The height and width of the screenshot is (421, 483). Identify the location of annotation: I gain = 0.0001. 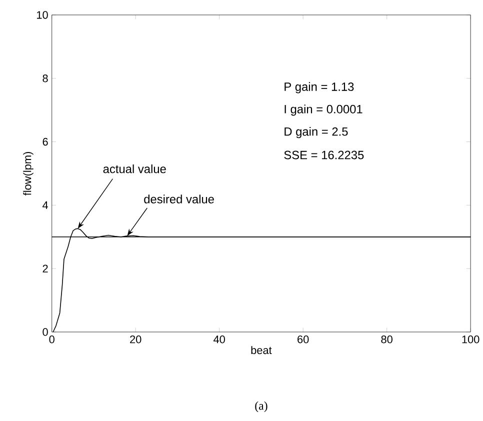
(323, 110).